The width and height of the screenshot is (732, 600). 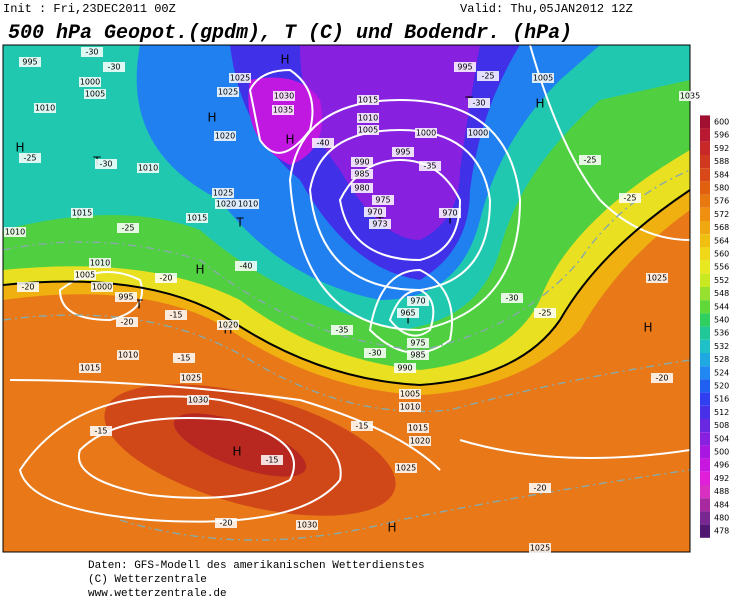 What do you see at coordinates (407, 313) in the screenshot?
I see `contour-label: 965` at bounding box center [407, 313].